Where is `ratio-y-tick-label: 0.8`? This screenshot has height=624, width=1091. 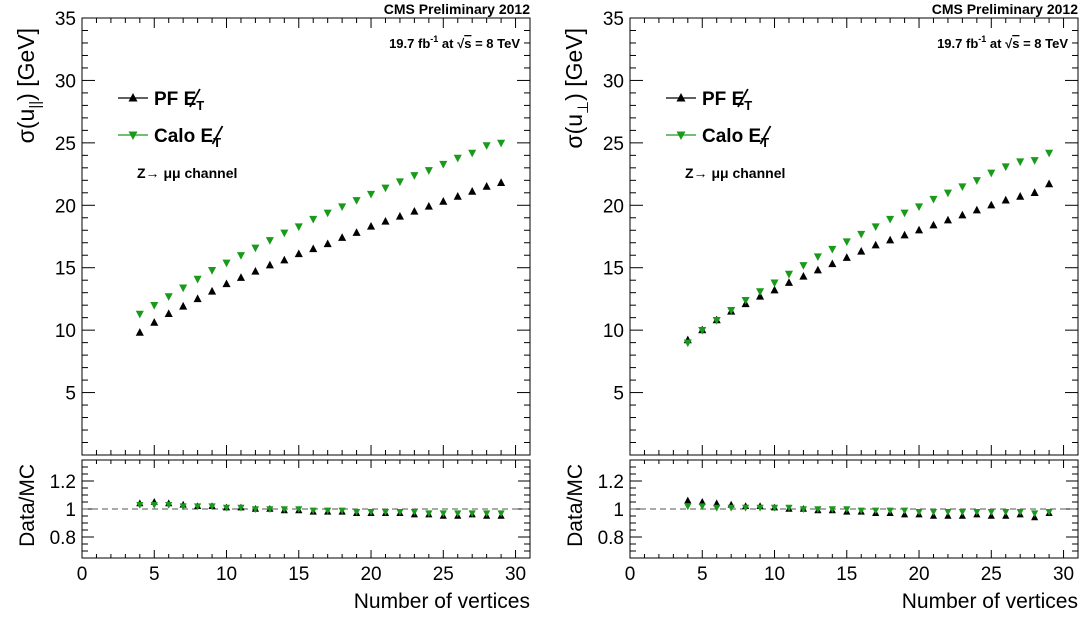
ratio-y-tick-label: 0.8 is located at coordinates (63, 538).